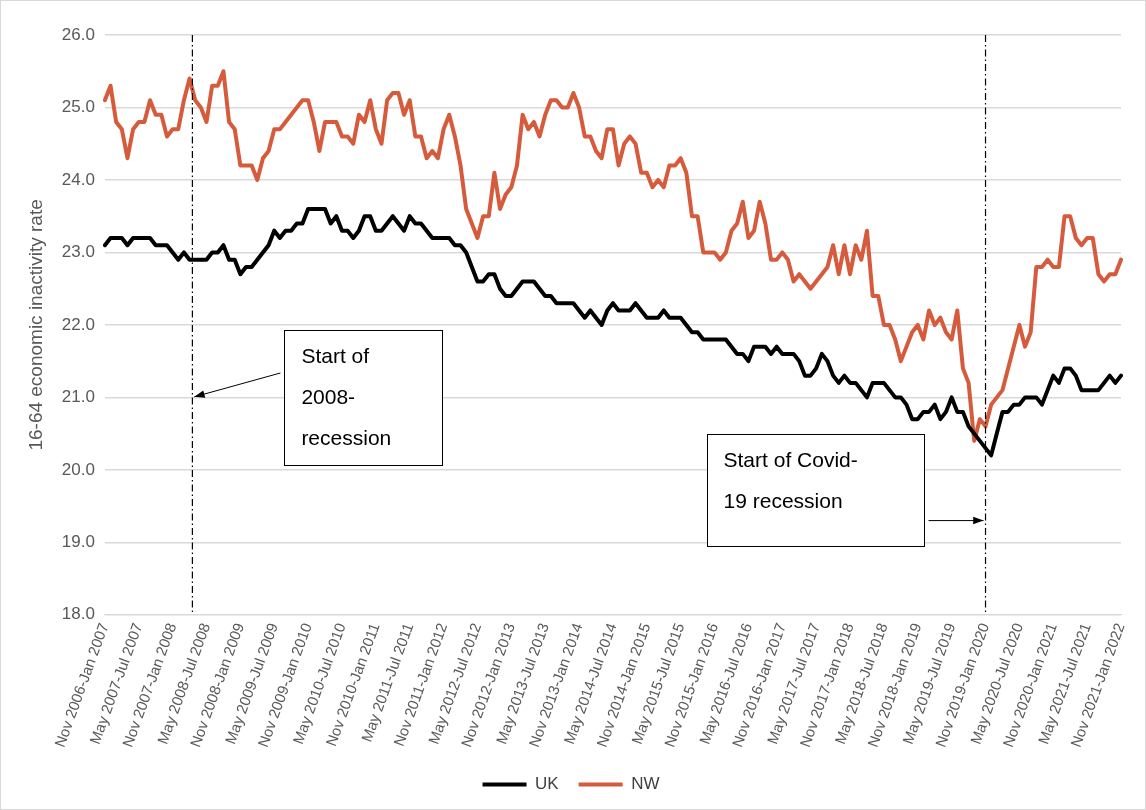 The width and height of the screenshot is (1146, 810). Describe the element at coordinates (78, 324) in the screenshot. I see `y-tick-label: 22.0` at that location.